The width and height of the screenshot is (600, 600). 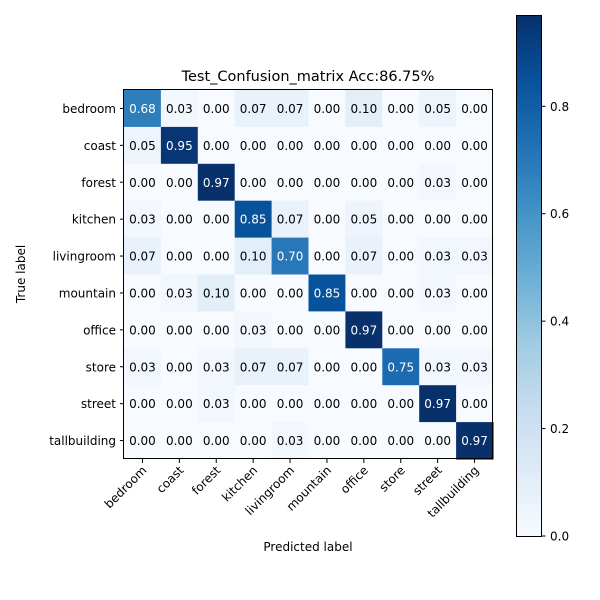 What do you see at coordinates (82, 441) in the screenshot?
I see `y-tick-label: tallbuilding` at bounding box center [82, 441].